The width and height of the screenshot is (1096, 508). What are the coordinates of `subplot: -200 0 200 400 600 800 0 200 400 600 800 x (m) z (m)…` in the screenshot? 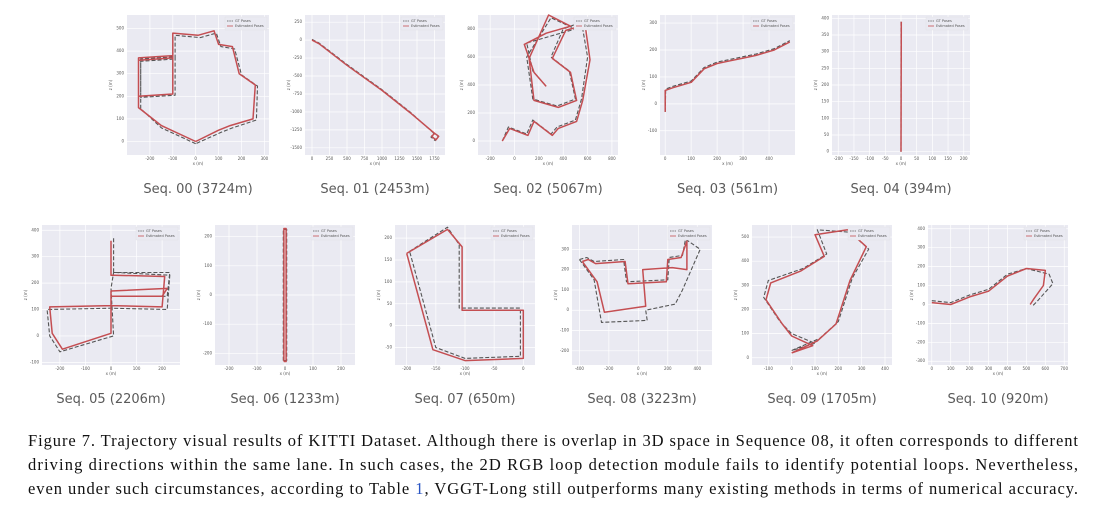 It's located at (538, 105).